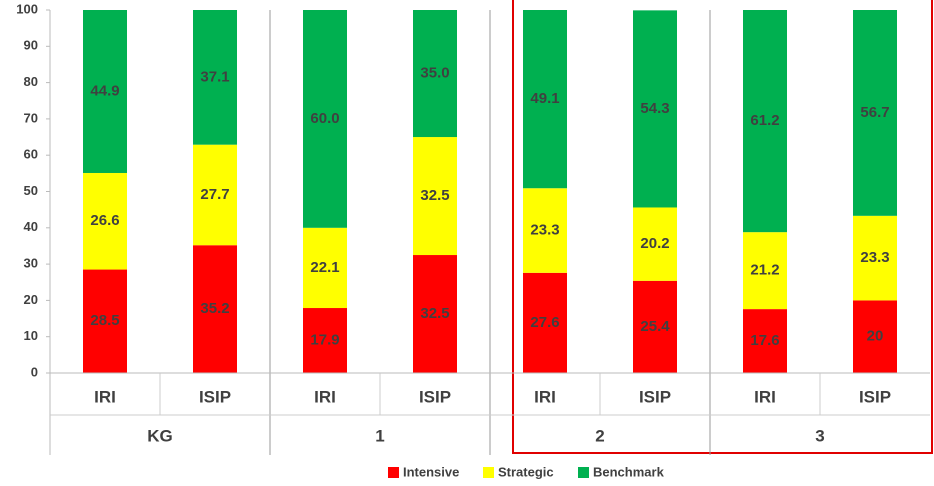  I want to click on data-label: 20.2, so click(654, 243).